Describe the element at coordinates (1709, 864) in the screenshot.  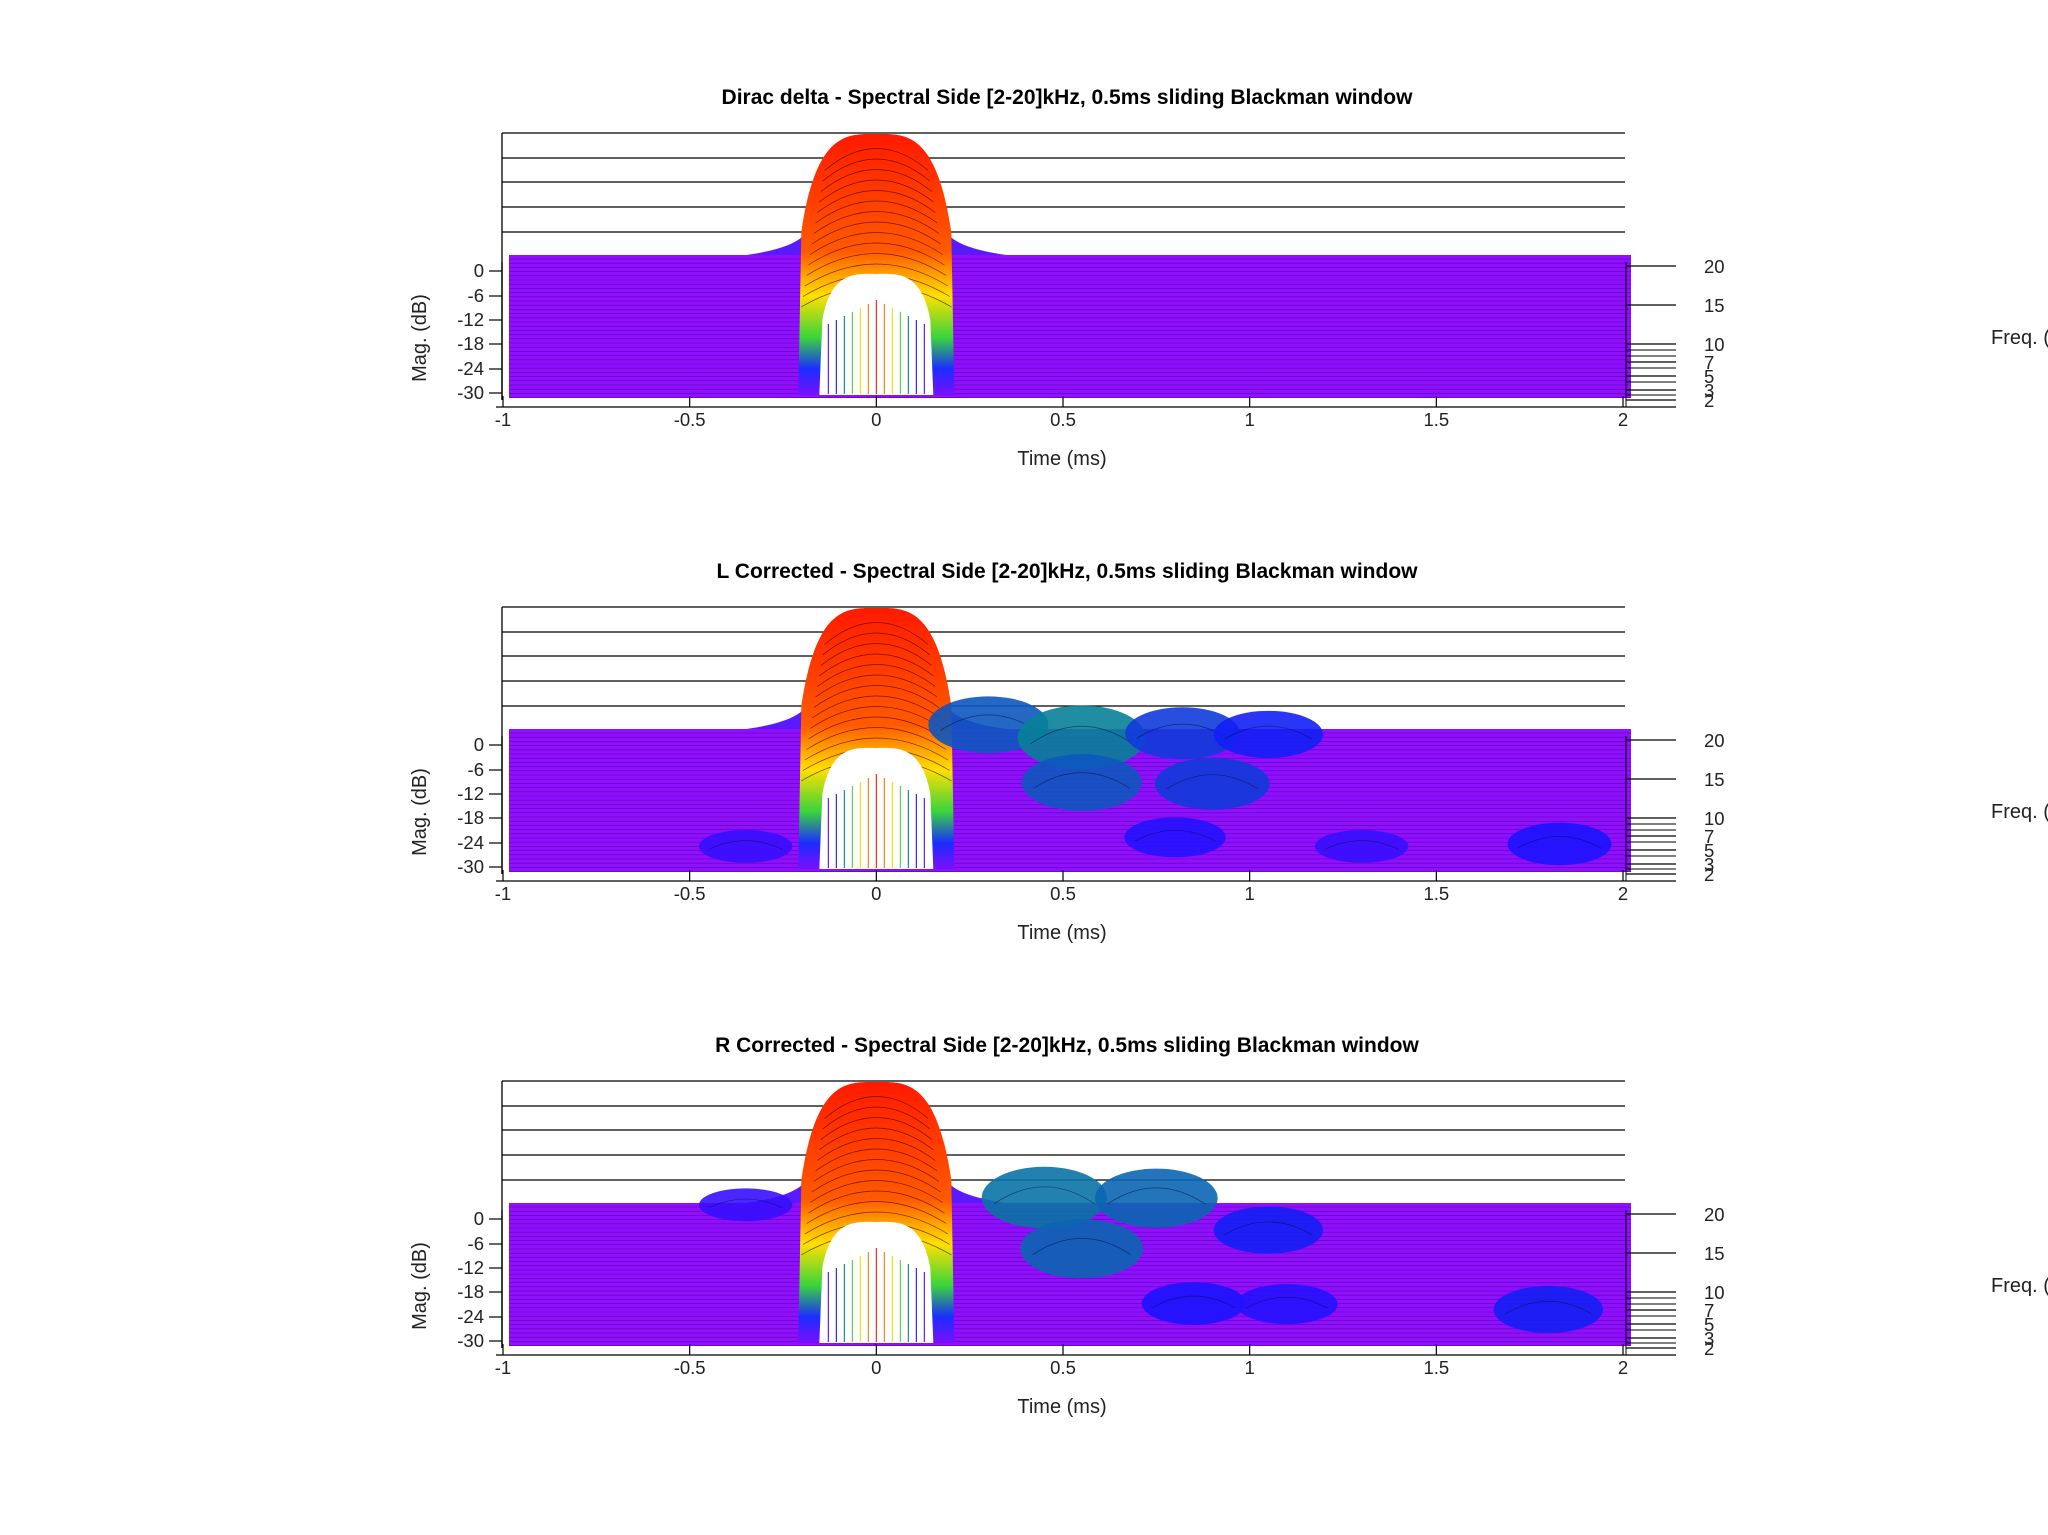
I see `z-tick-label: 3` at that location.